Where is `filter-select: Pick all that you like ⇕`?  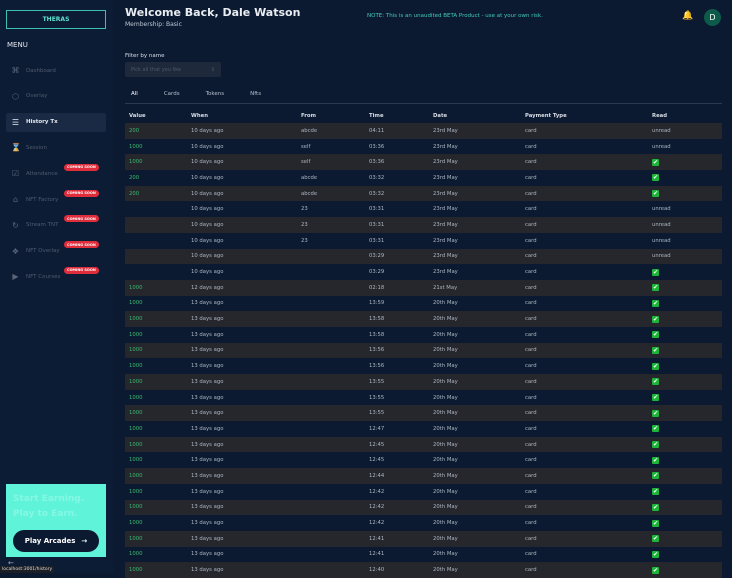 filter-select: Pick all that you like ⇕ is located at coordinates (173, 69).